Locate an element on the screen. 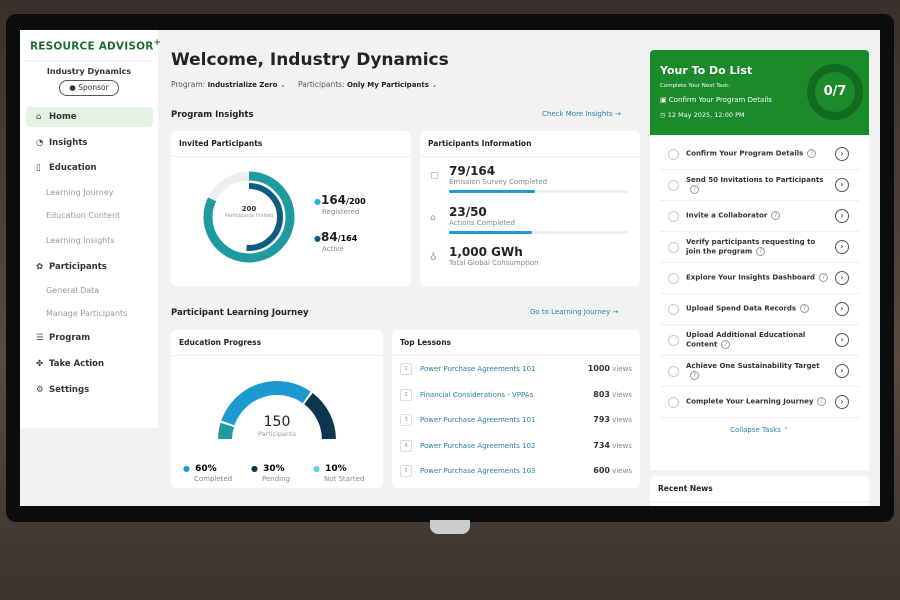  sidebar-item-insights: ◔ Insights is located at coordinates (89, 143).